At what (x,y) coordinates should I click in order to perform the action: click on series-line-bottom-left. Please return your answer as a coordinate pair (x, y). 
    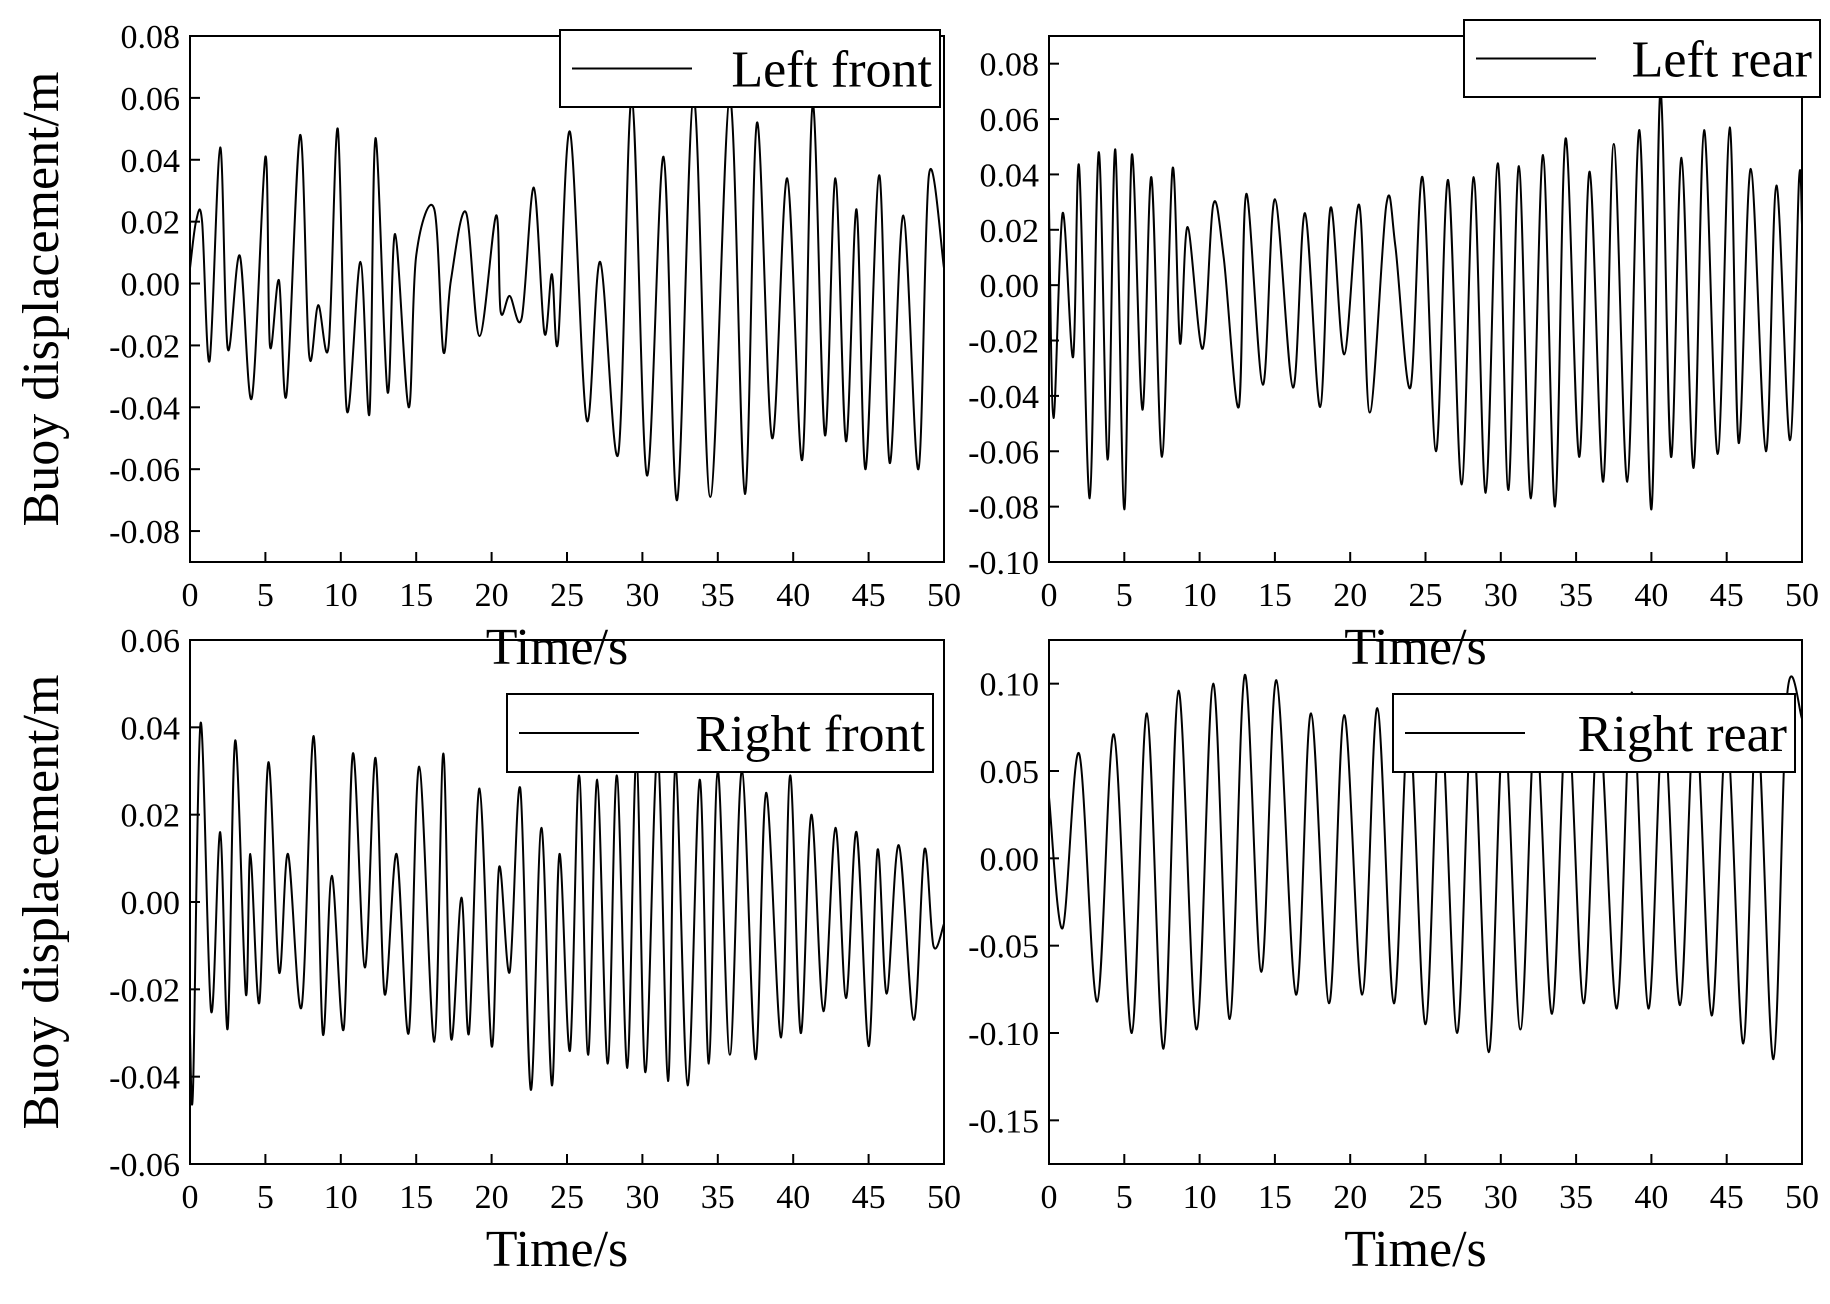
    Looking at the image, I should click on (567, 913).